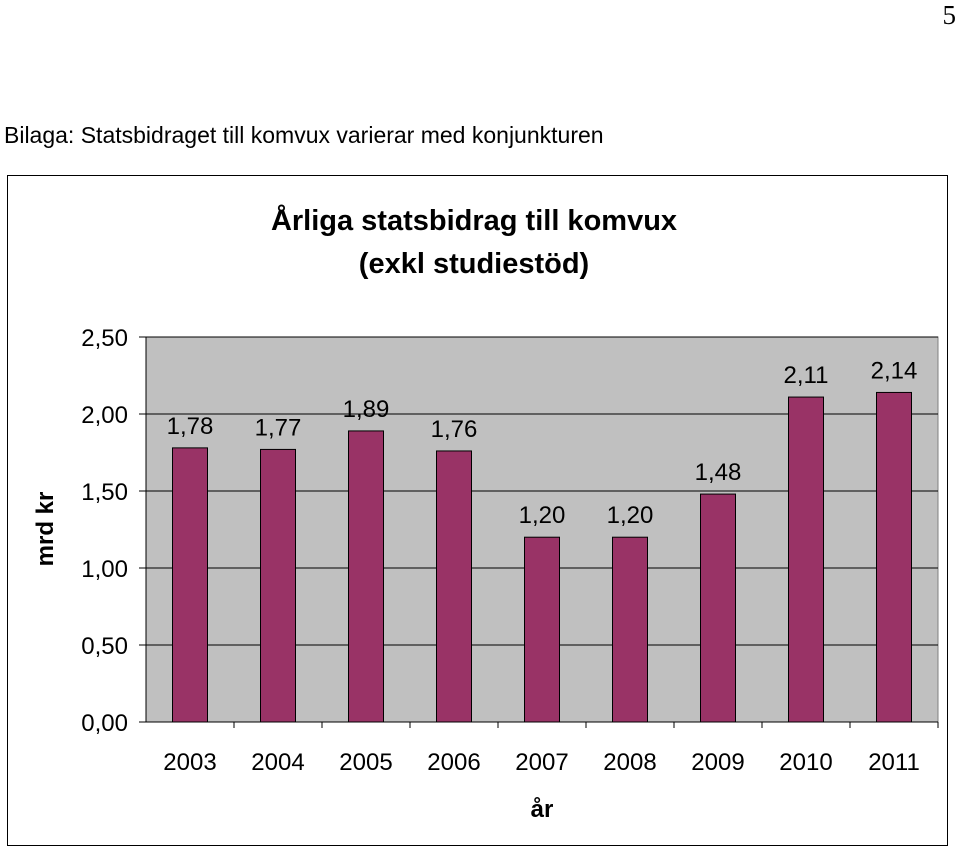 The height and width of the screenshot is (850, 960). What do you see at coordinates (629, 762) in the screenshot?
I see `x-tick-label: 2008` at bounding box center [629, 762].